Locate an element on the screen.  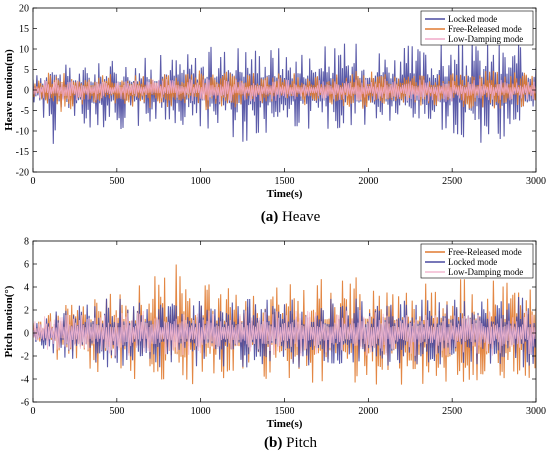
y-tick-label: 8 is located at coordinates (26, 242).